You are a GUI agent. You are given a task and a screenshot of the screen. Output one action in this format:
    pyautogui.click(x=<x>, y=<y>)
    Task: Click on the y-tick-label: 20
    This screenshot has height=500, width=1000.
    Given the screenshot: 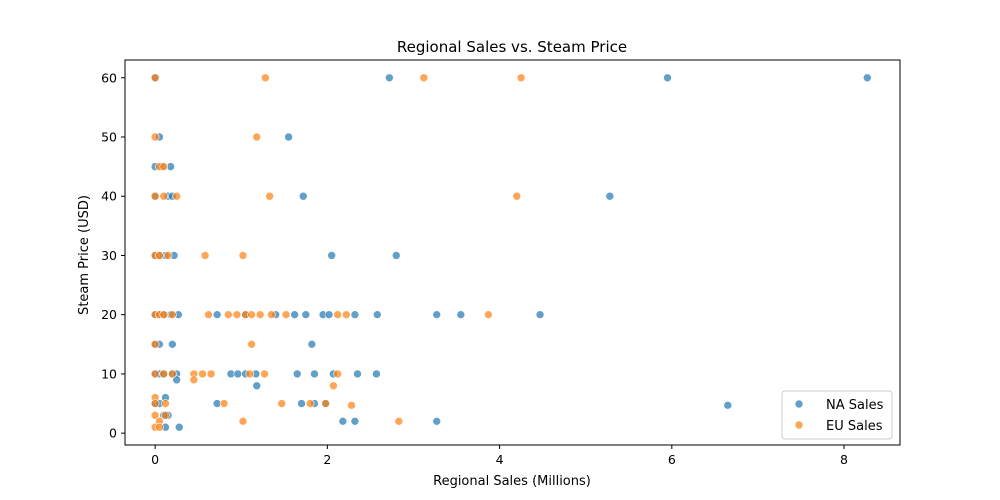 What is the action you would take?
    pyautogui.click(x=109, y=314)
    